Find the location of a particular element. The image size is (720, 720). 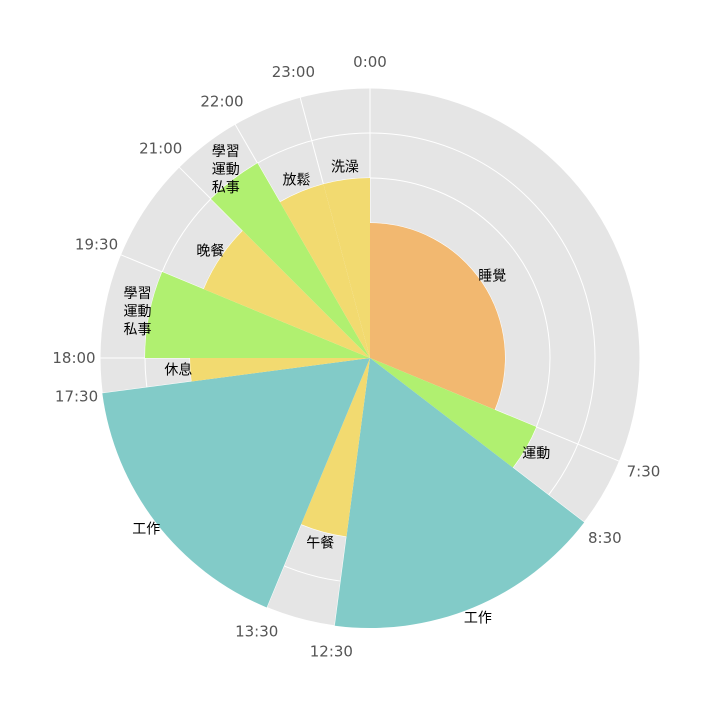

tick-label: 21:00 is located at coordinates (160, 149).